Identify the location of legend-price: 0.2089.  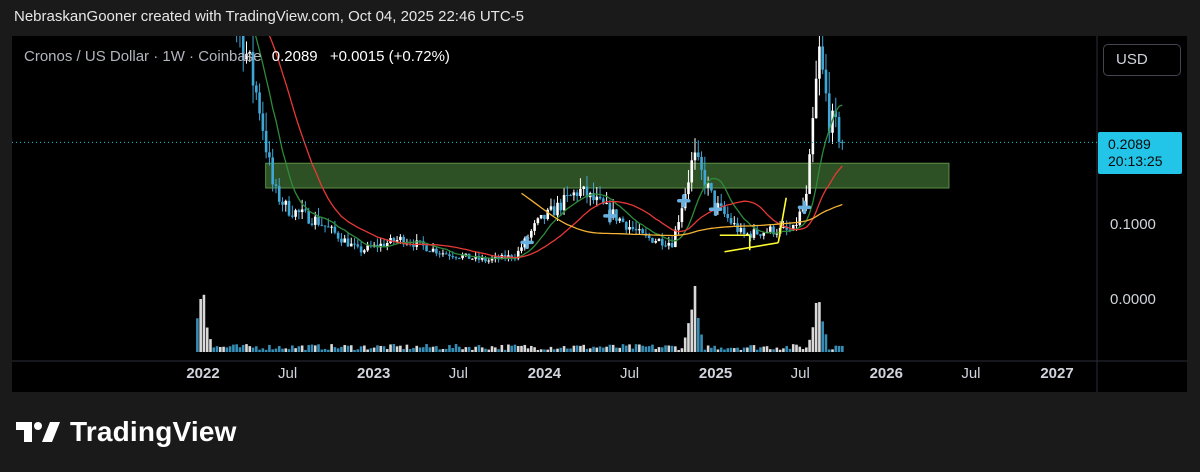
(294, 56).